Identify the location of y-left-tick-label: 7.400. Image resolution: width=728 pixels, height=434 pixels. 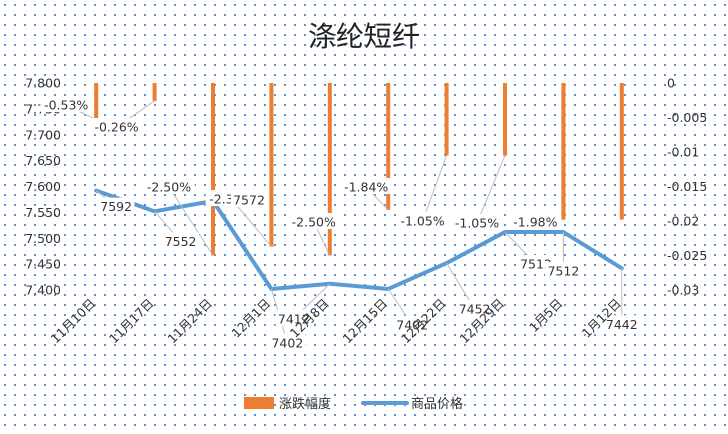
(43, 290).